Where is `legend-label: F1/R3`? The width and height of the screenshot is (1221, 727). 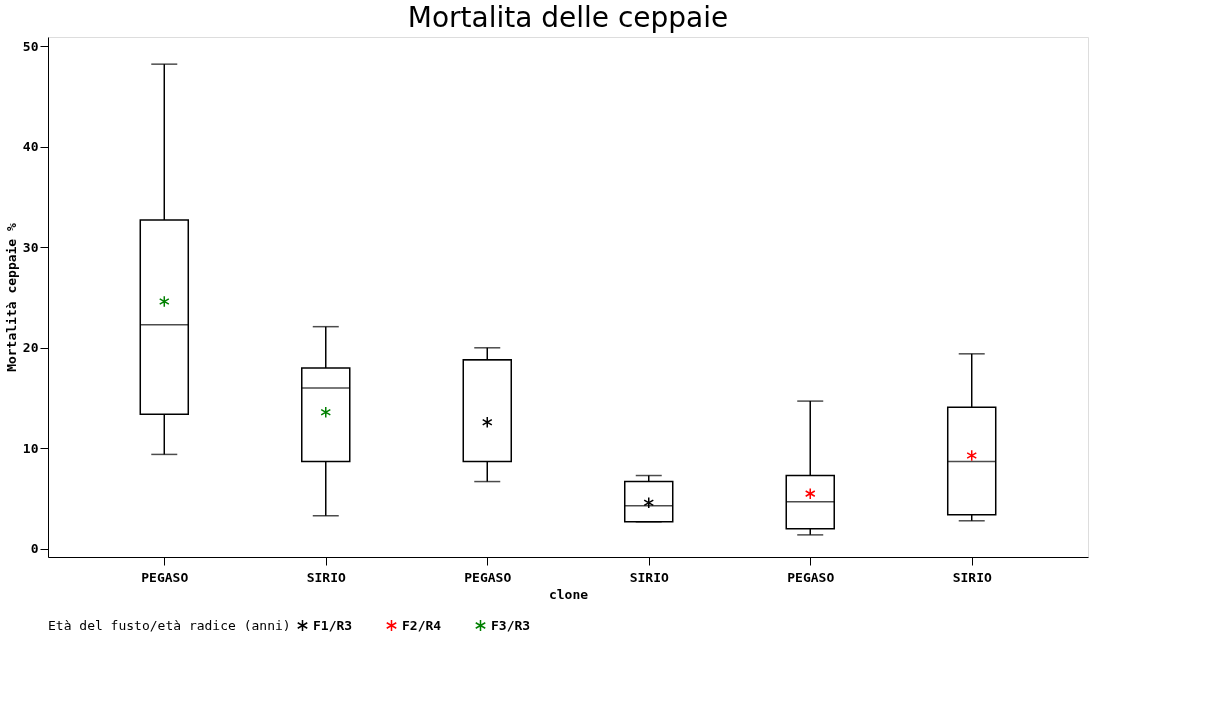
legend-label: F1/R3 is located at coordinates (333, 625).